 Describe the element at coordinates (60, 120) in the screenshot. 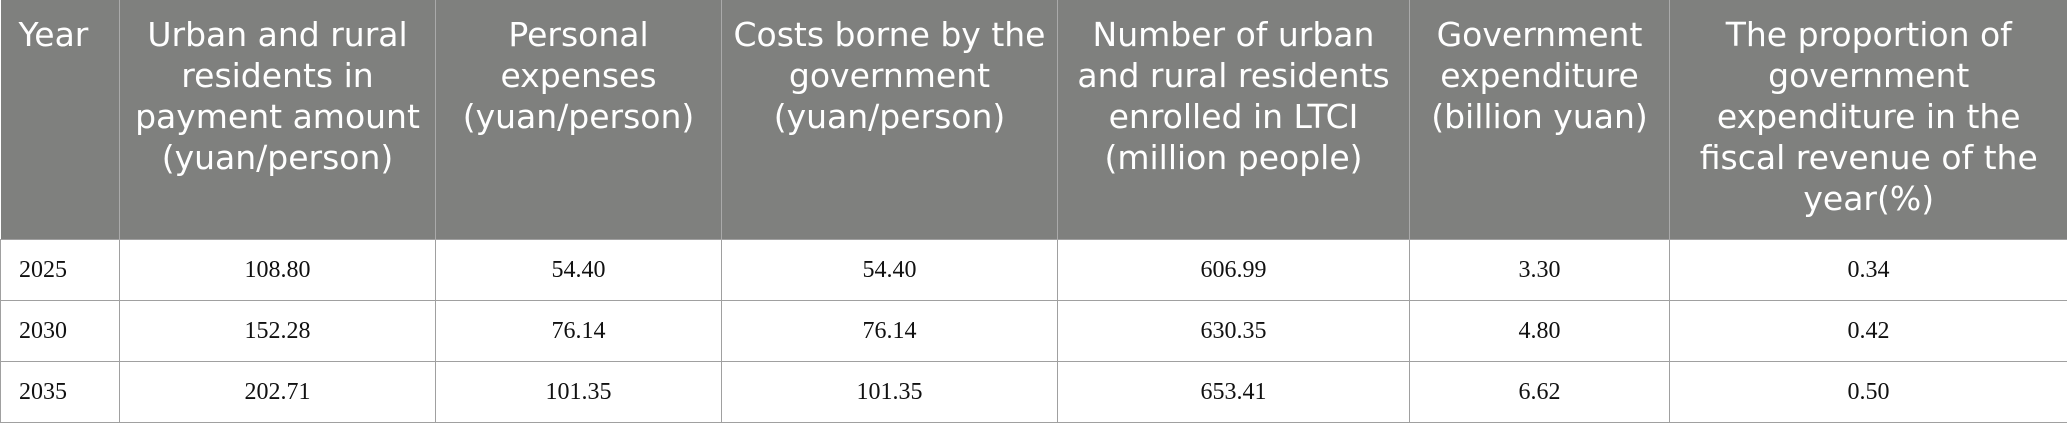

I see `header-cell: Year` at that location.